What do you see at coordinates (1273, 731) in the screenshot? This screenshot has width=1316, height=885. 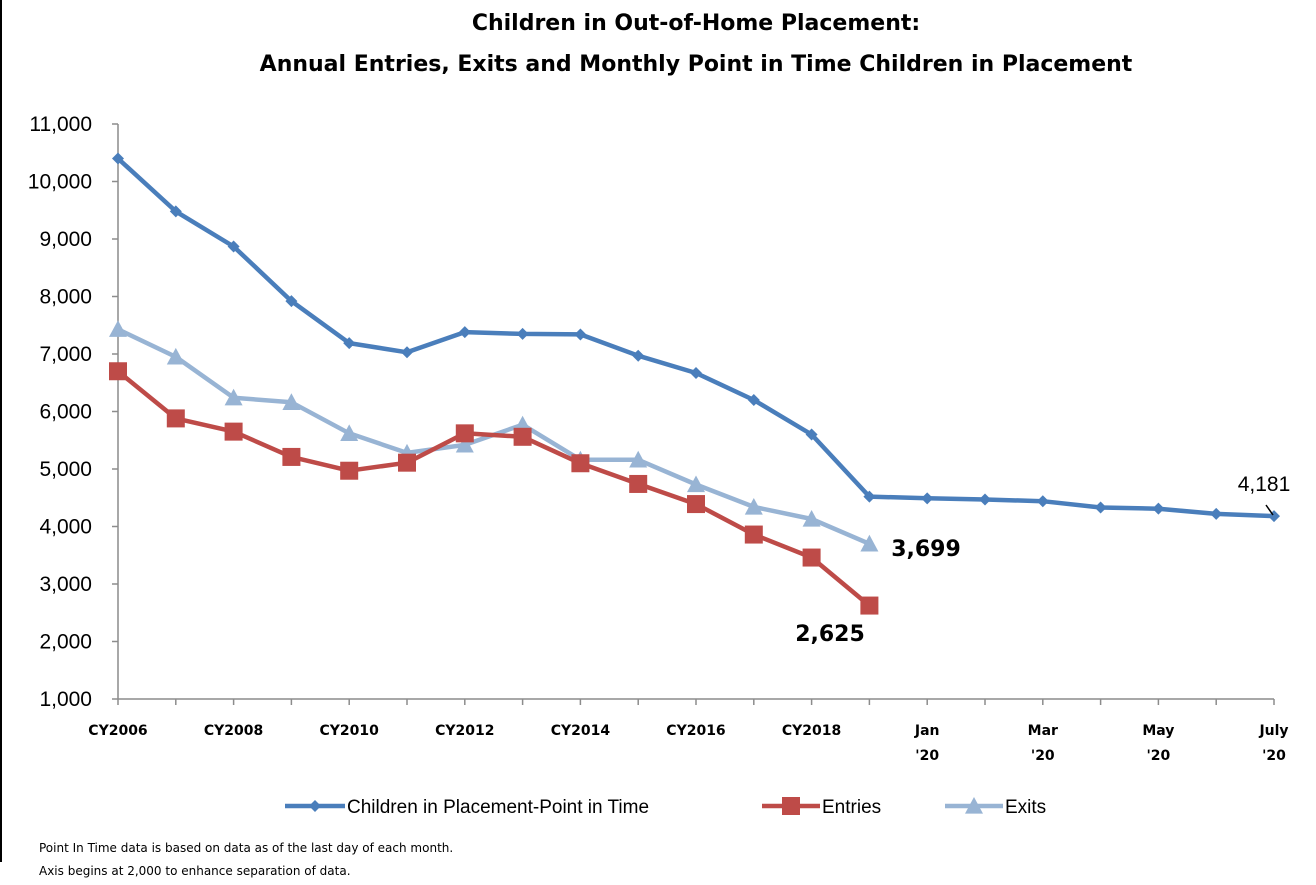 I see `x-tick-label: July` at bounding box center [1273, 731].